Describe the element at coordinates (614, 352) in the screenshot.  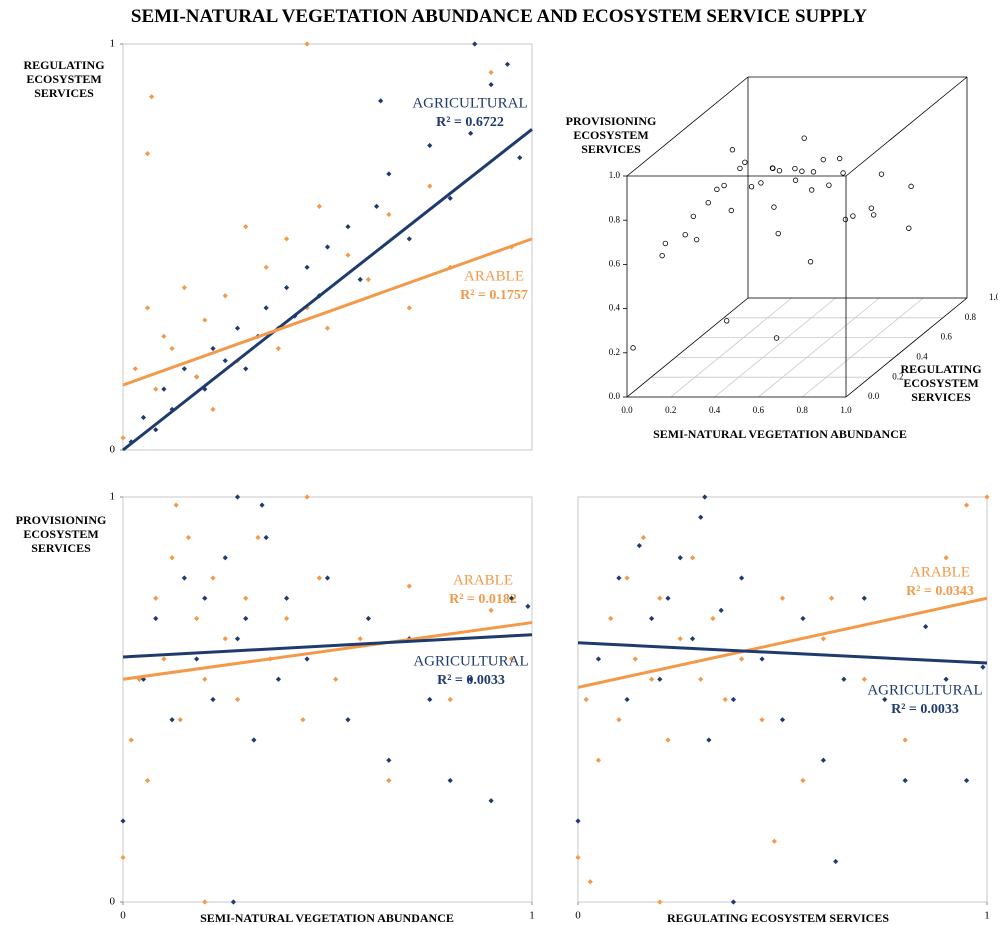
I see `z-tick-label: 0.2` at that location.